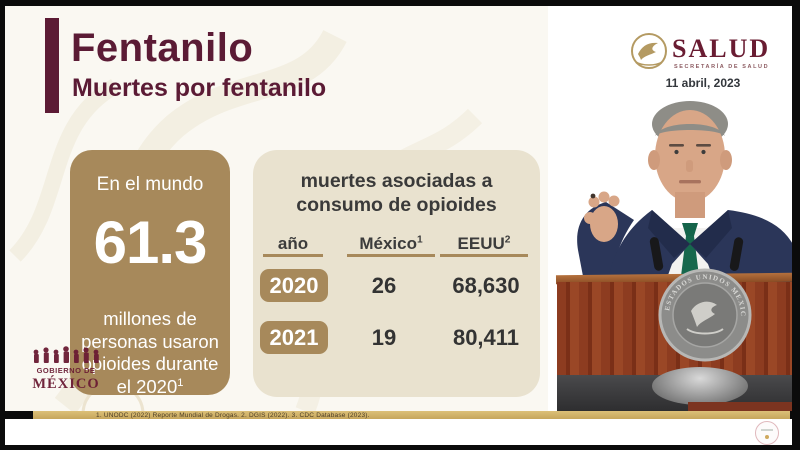 The image size is (800, 450). What do you see at coordinates (486, 285) in the screenshot?
I see `cell-eeuu-2020: 68,630` at bounding box center [486, 285].